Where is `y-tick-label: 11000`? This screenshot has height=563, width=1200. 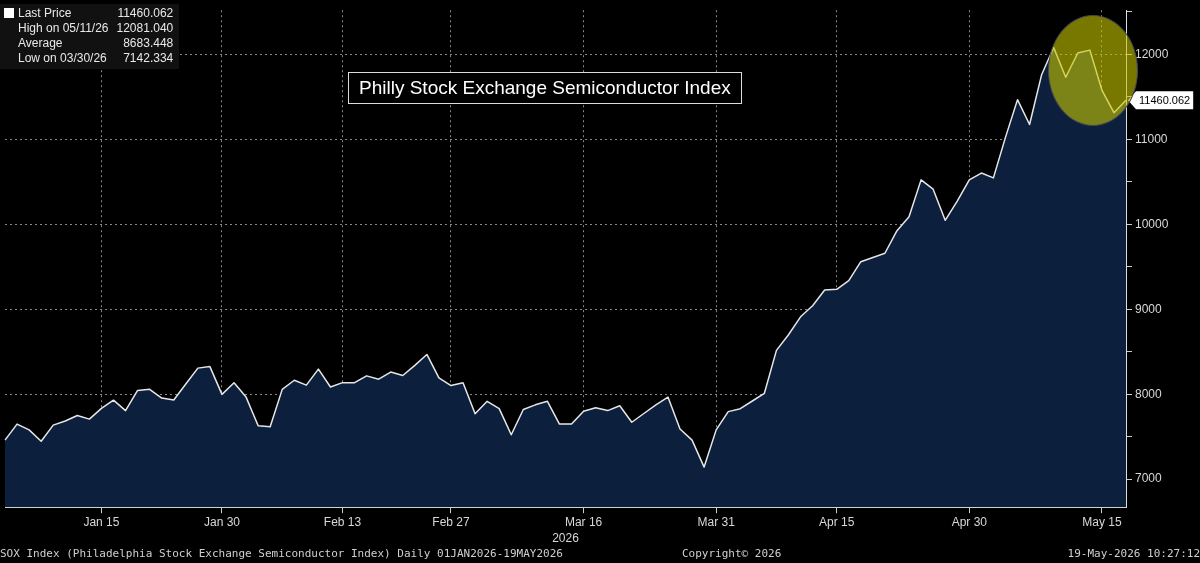
y-tick-label: 11000 is located at coordinates (1151, 138).